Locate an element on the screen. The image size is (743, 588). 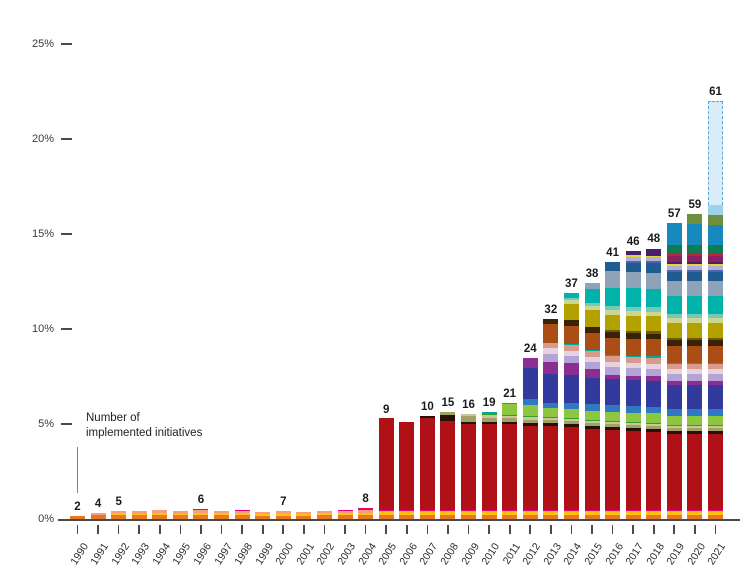
bar-segment-medium-blue is located at coordinates (571, 406).